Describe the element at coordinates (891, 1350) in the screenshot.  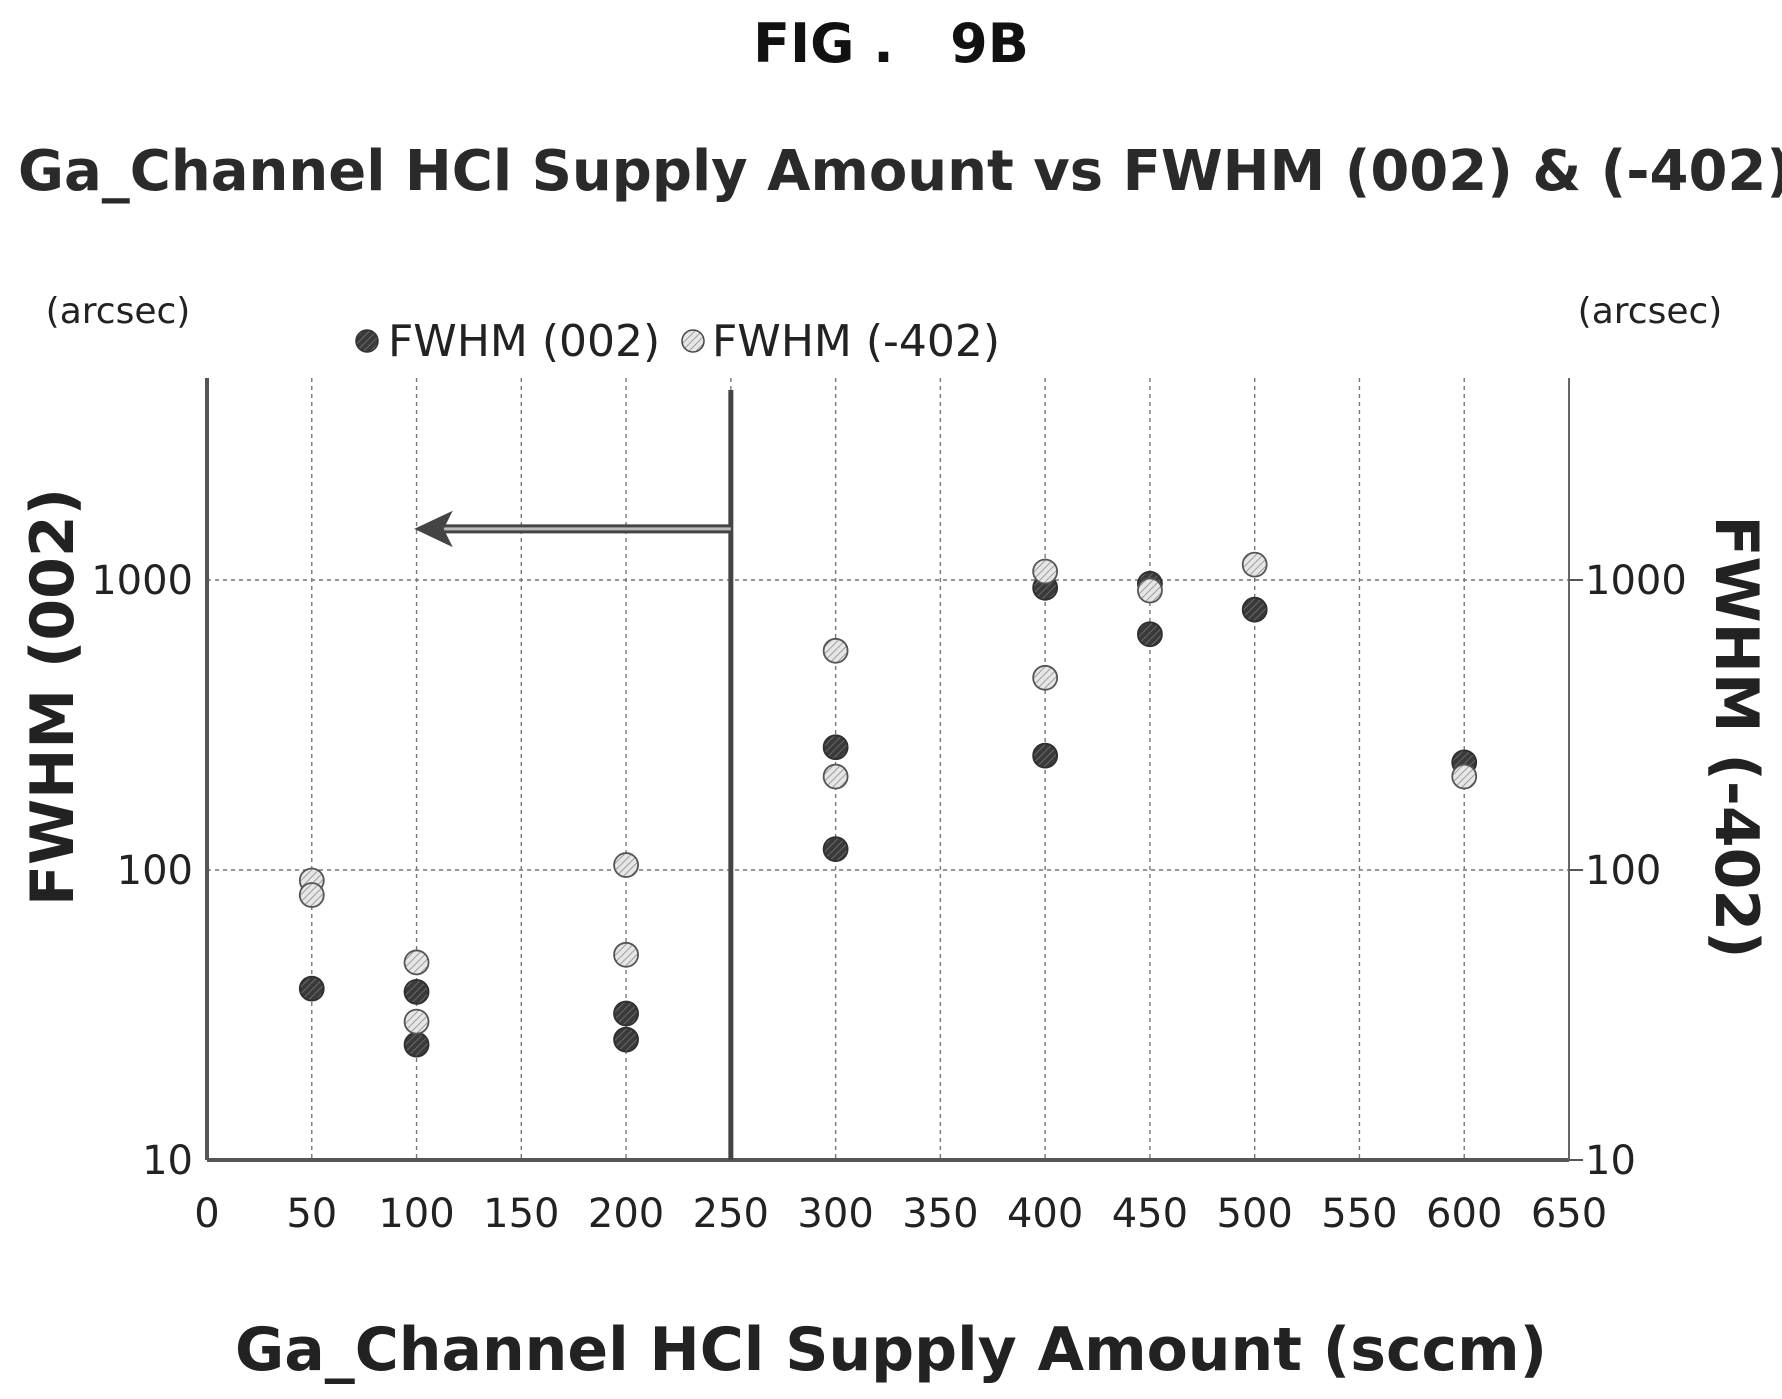
I see `x-axis-title: Ga_Channel HCl Supply Amount (sccm)` at that location.